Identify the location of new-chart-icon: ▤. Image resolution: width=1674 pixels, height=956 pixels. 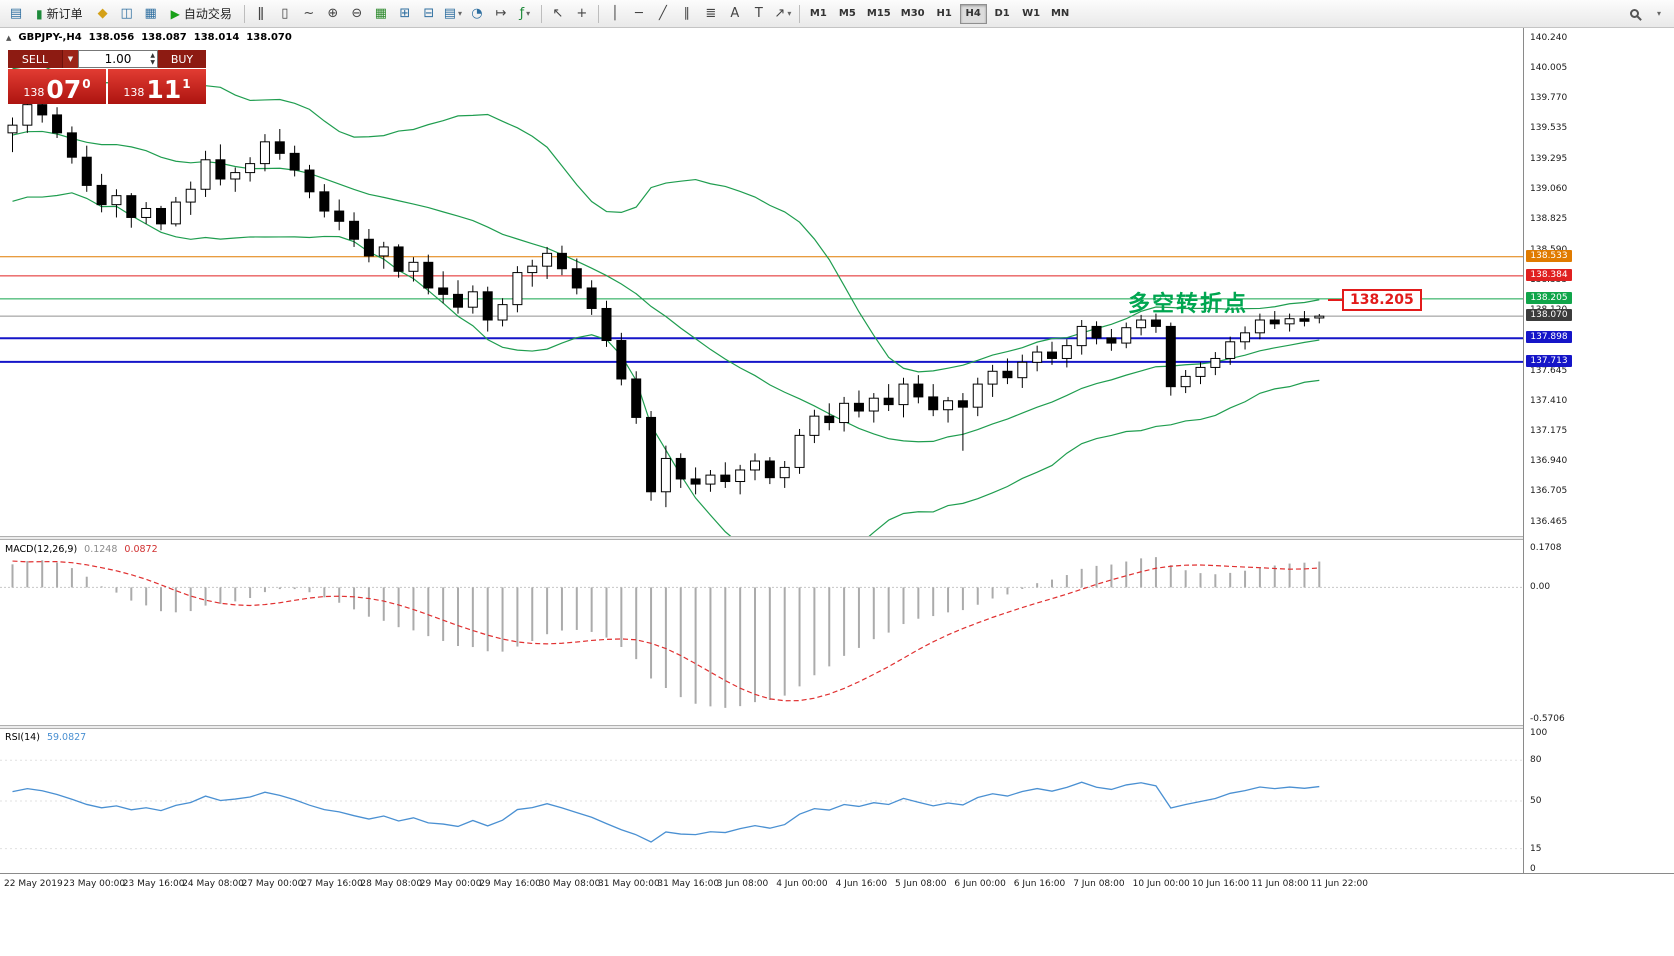
(16, 14).